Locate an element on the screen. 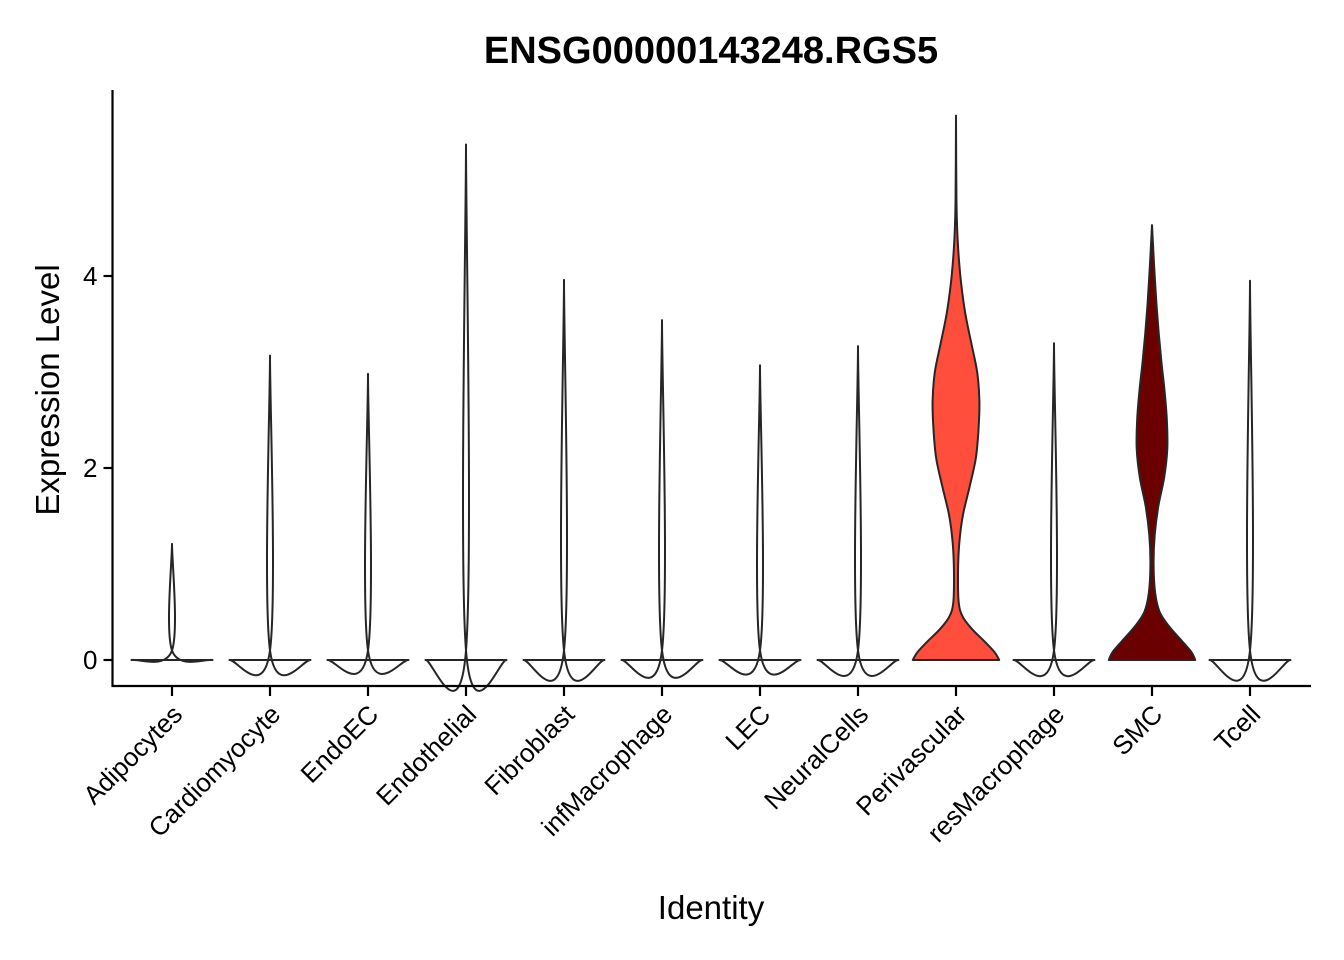 The image size is (1344, 960). x-tick-label: Fibroblast is located at coordinates (529, 749).